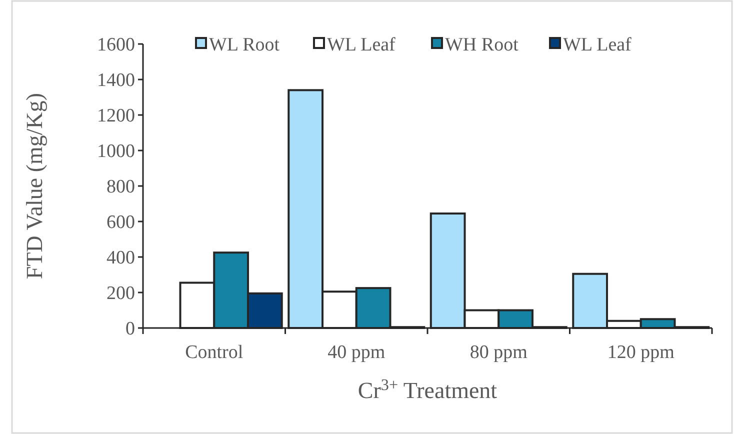 The width and height of the screenshot is (734, 434). Describe the element at coordinates (120, 293) in the screenshot. I see `y-tick-label: 200` at that location.